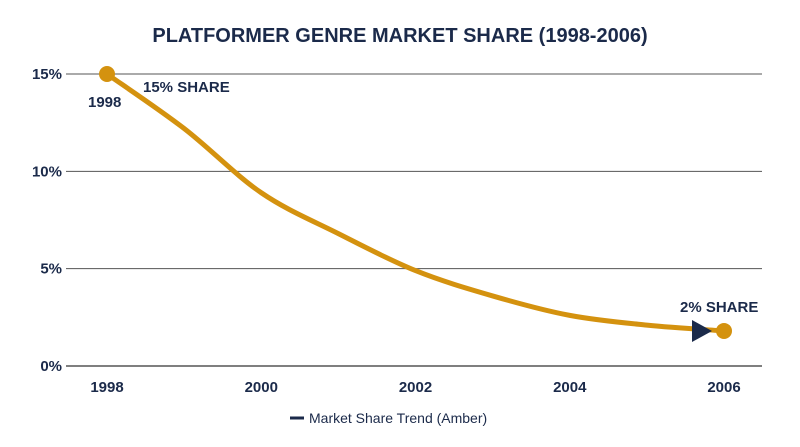  Describe the element at coordinates (702, 330) in the screenshot. I see `trend-arrowhead` at that location.